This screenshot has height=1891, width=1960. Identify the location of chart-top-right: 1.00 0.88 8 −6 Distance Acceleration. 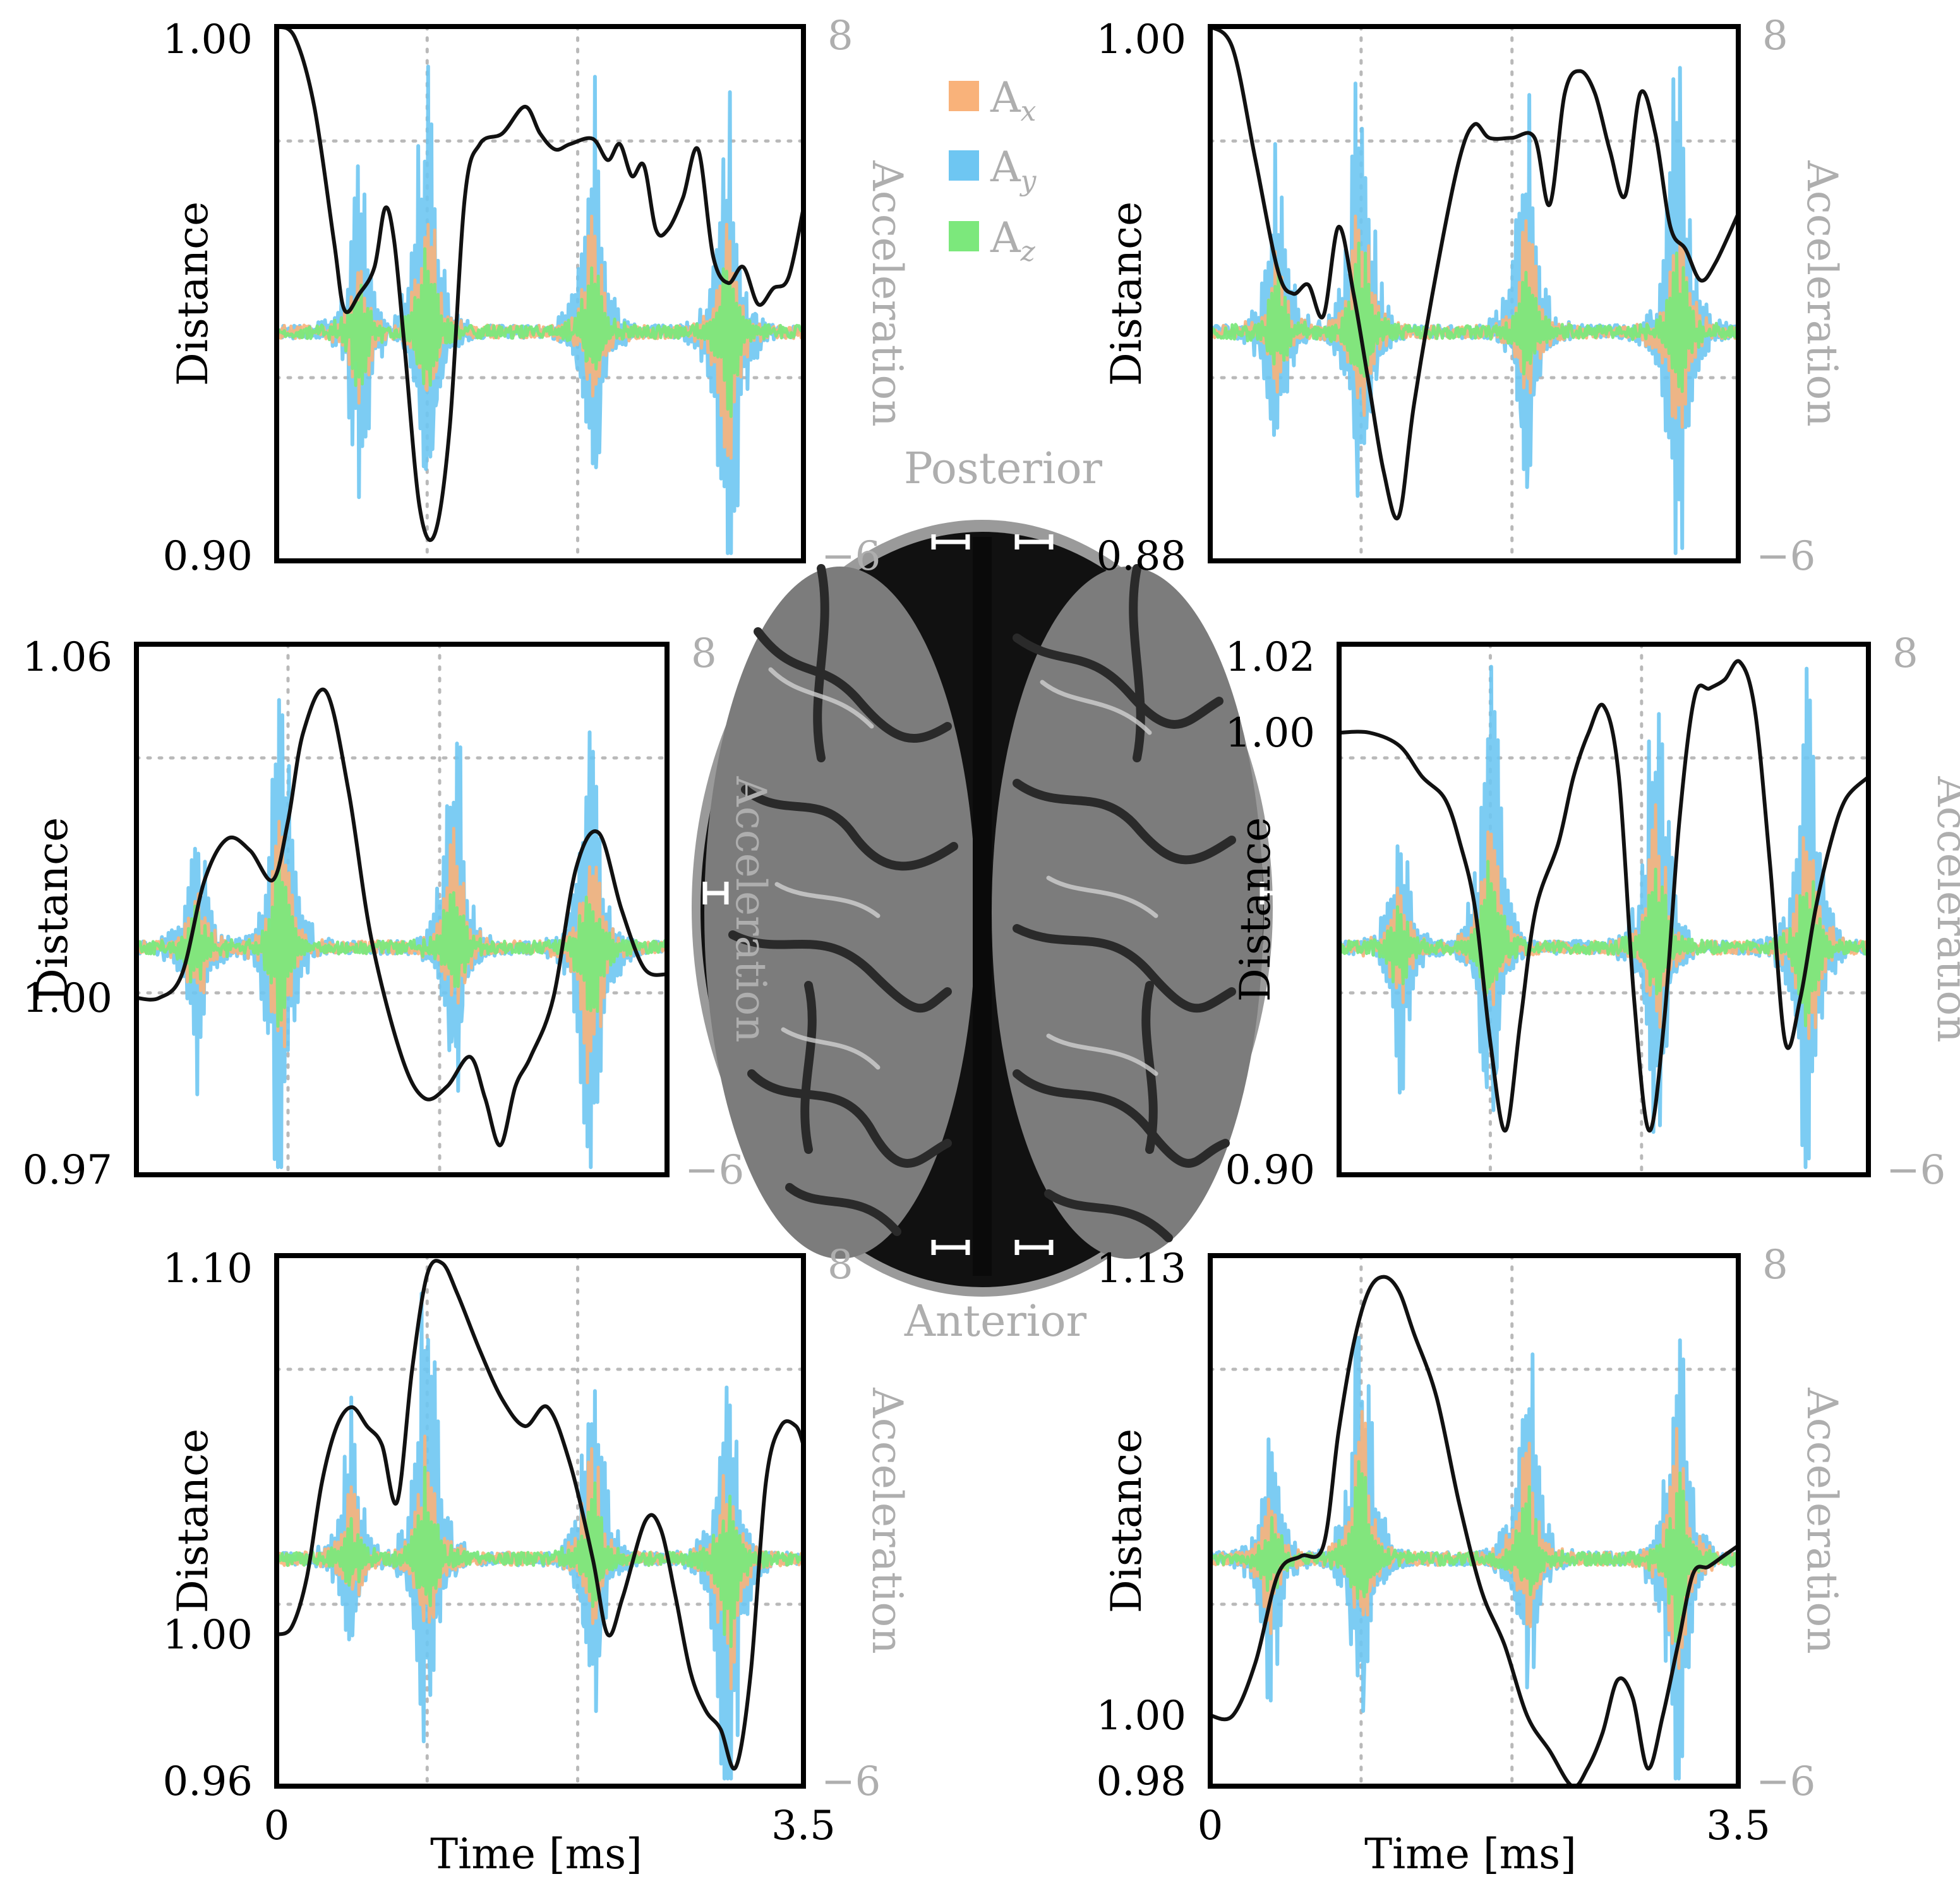
(1472, 296).